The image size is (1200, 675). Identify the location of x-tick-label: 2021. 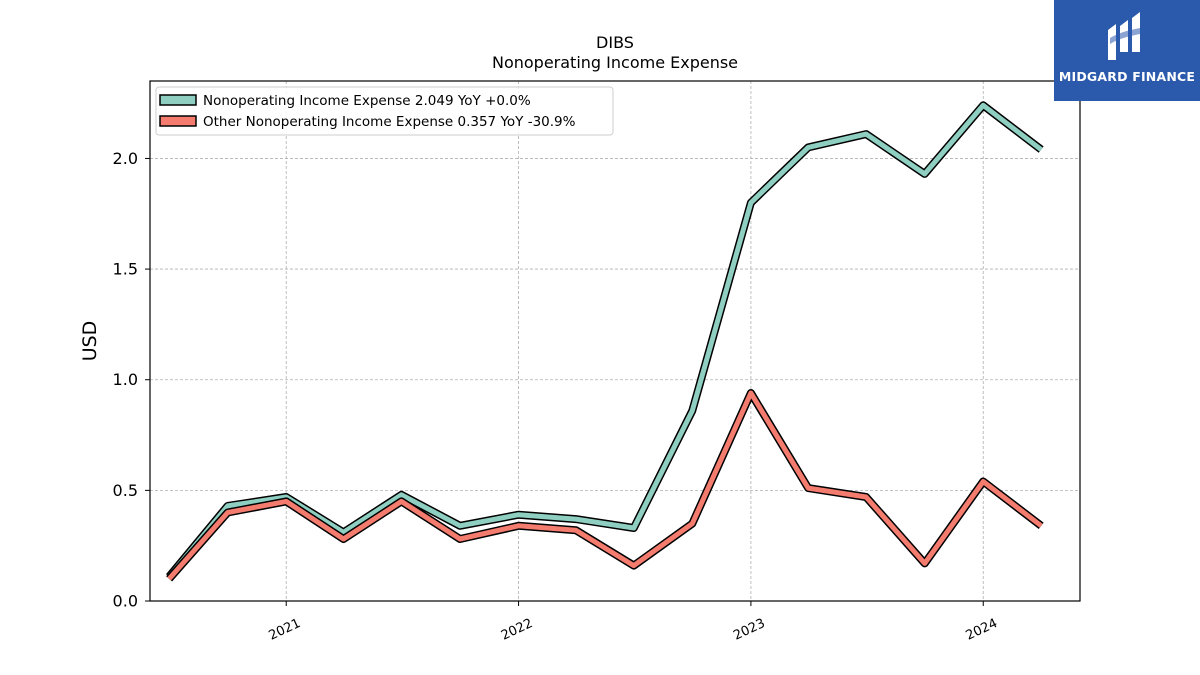
(285, 630).